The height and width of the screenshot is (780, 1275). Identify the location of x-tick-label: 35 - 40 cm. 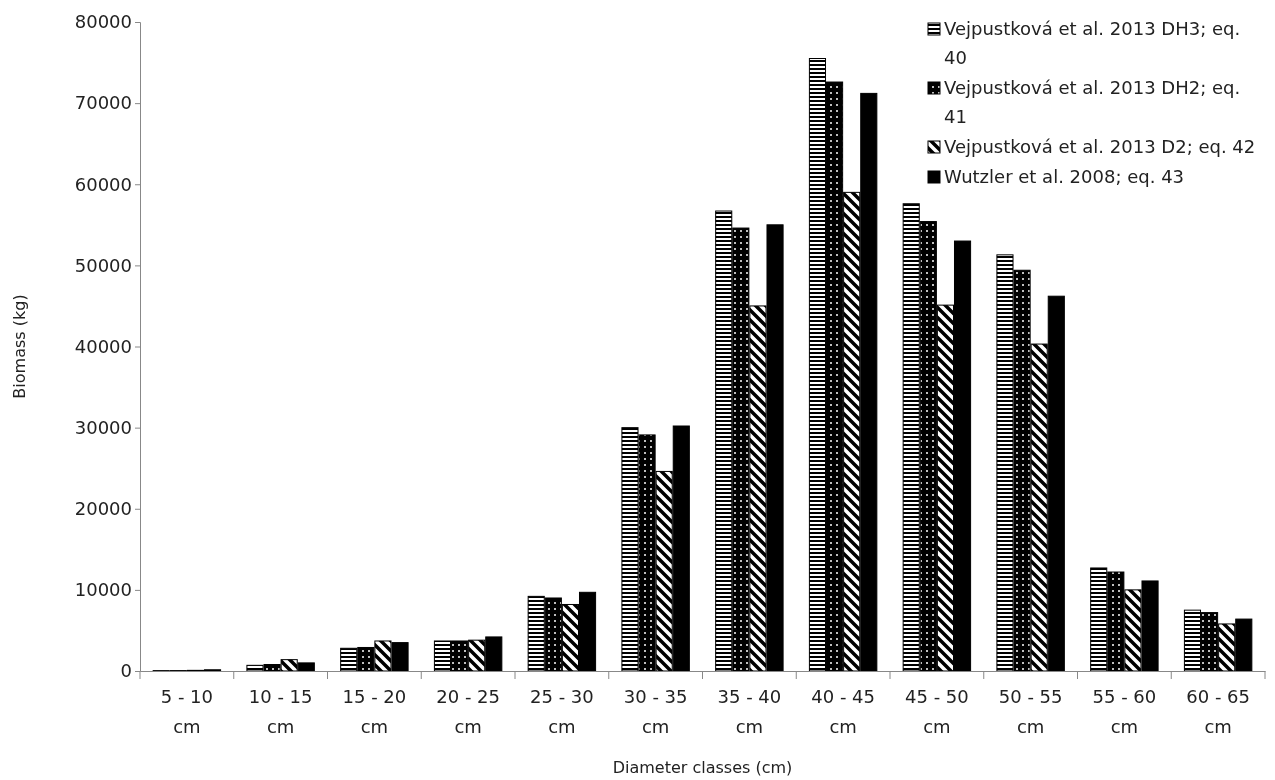
(749, 711).